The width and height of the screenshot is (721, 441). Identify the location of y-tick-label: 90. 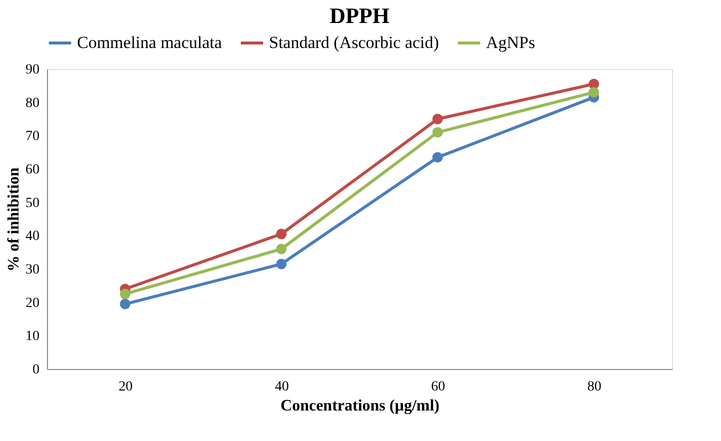
(33, 70).